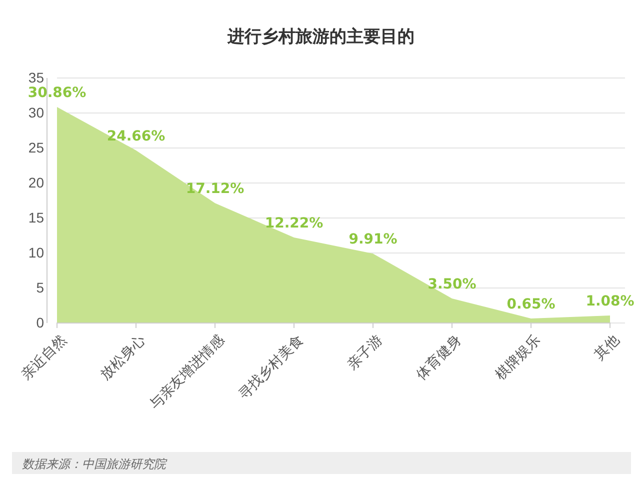 This screenshot has width=643, height=480. Describe the element at coordinates (452, 284) in the screenshot. I see `data-label: 3.50%` at that location.